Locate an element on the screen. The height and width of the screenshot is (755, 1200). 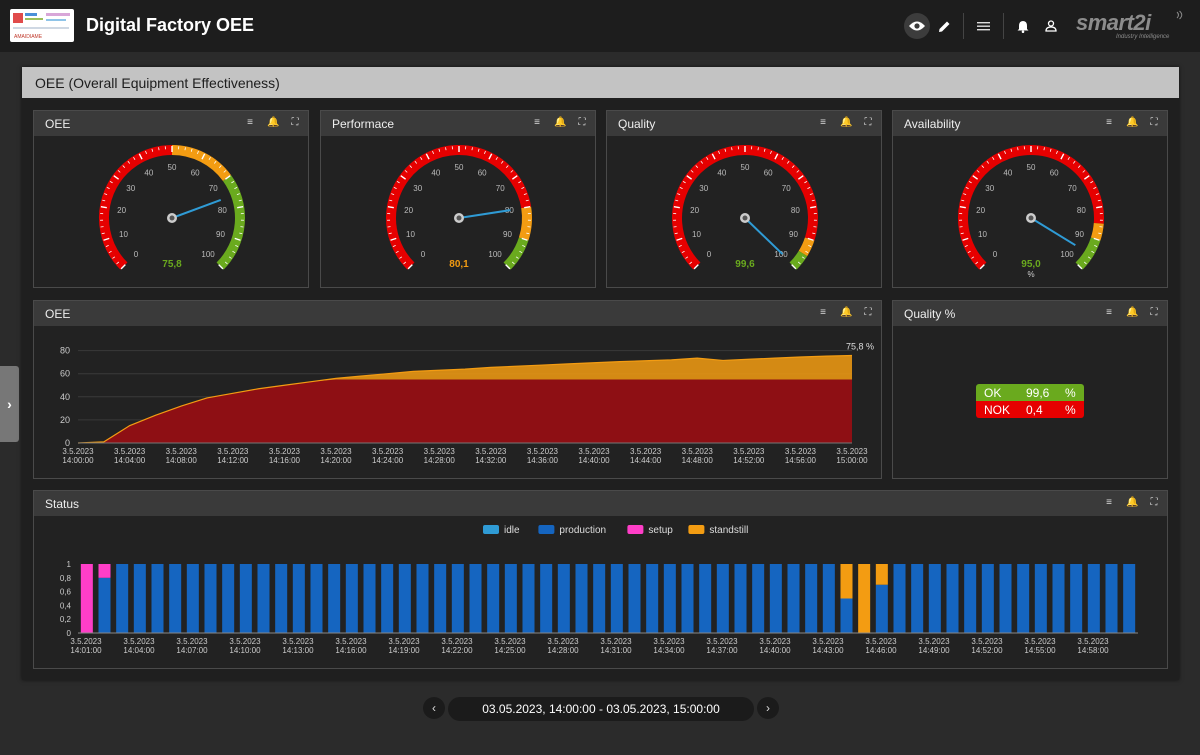
quality-row-ok: OK 99,6 % is located at coordinates (1030, 392).